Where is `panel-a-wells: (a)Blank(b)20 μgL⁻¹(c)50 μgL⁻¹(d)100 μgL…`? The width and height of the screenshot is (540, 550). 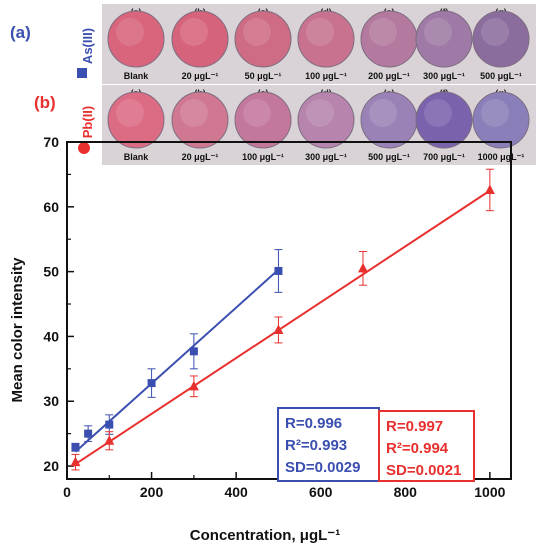 panel-a-wells: (a)Blank(b)20 μgL⁻¹(c)50 μgL⁻¹(d)100 μgL… is located at coordinates (318, 44).